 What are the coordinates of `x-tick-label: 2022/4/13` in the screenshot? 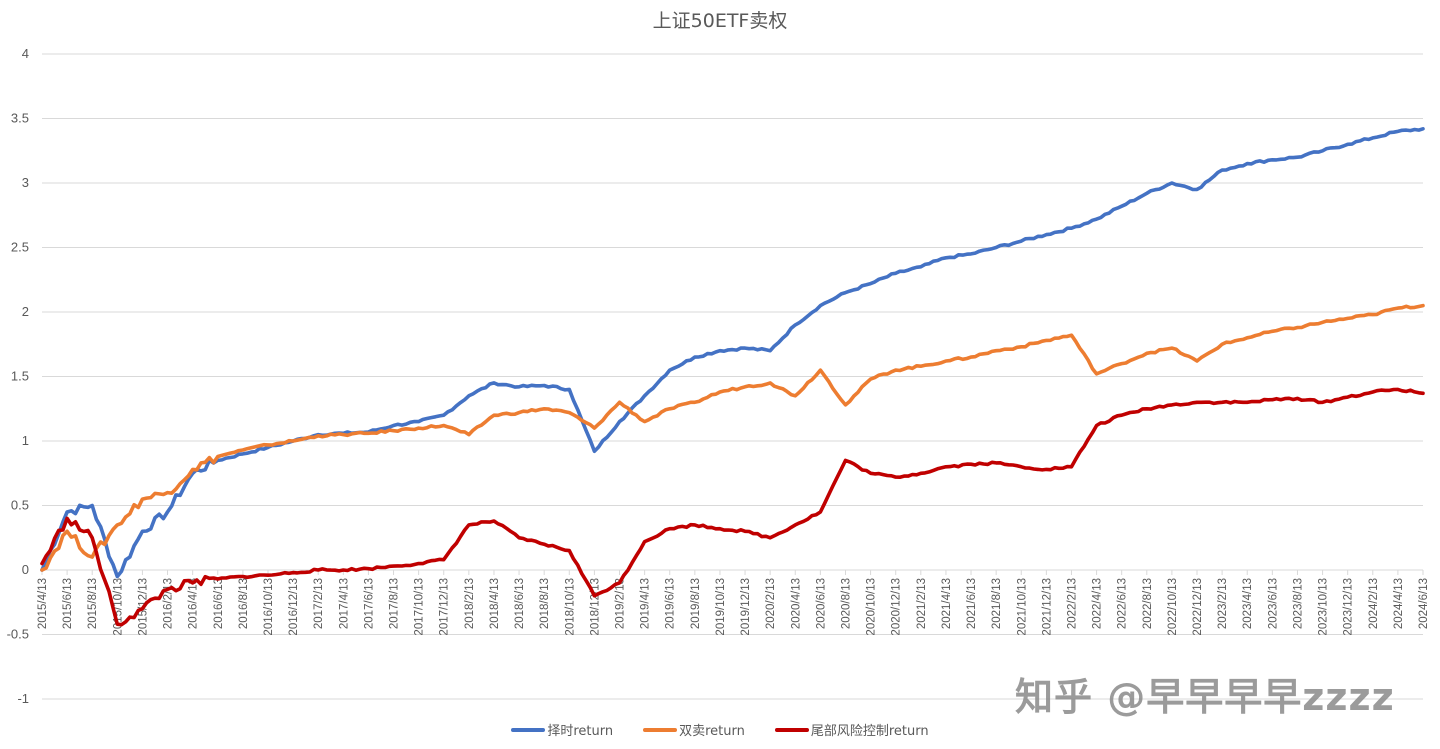 It's located at (1098, 603).